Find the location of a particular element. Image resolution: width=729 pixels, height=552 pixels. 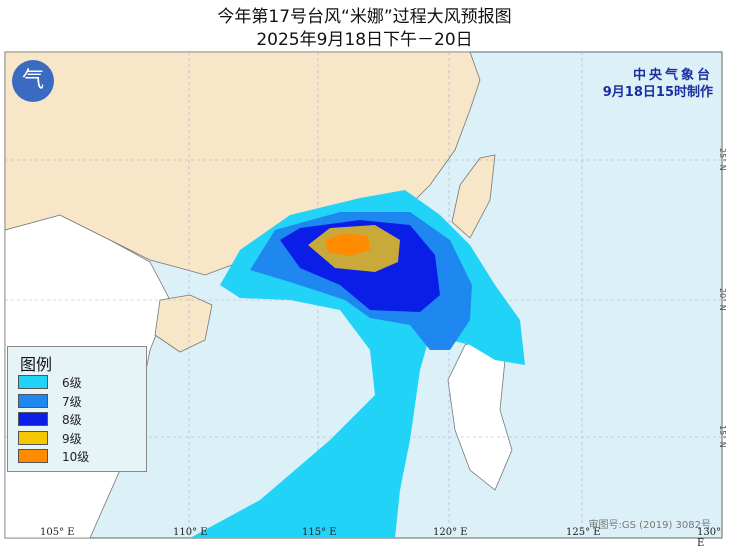

cma-logo-icon: 气 is located at coordinates (33, 81).